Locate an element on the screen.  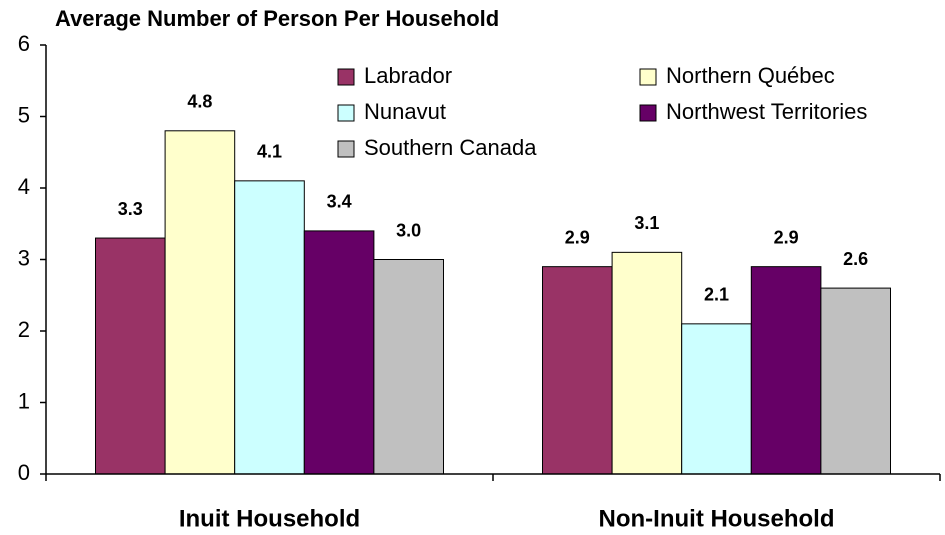
value-label: 4.8 is located at coordinates (199, 102).